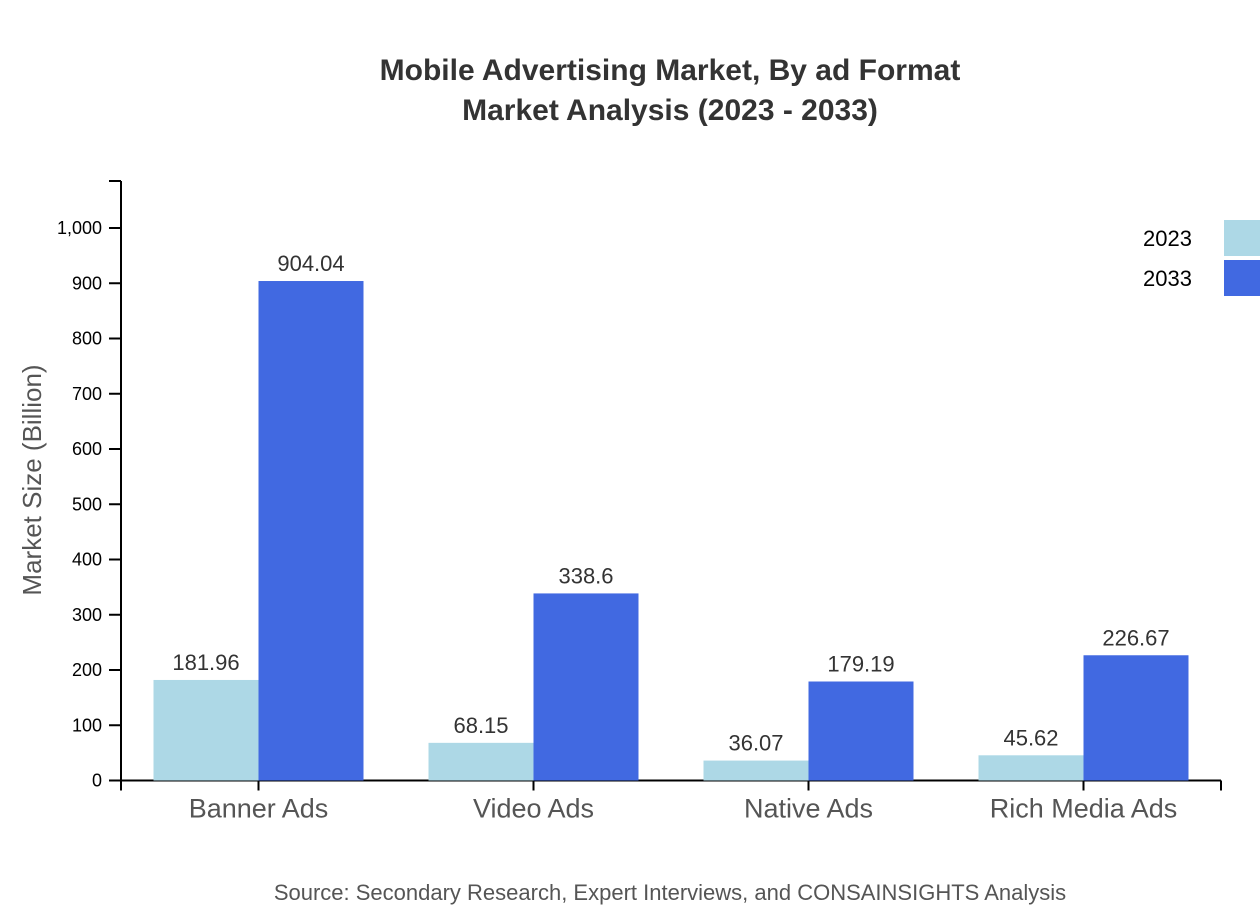 The height and width of the screenshot is (920, 1260). What do you see at coordinates (670, 70) in the screenshot?
I see `chart-title-line1: Mobile Advertising Market, By ad Format` at bounding box center [670, 70].